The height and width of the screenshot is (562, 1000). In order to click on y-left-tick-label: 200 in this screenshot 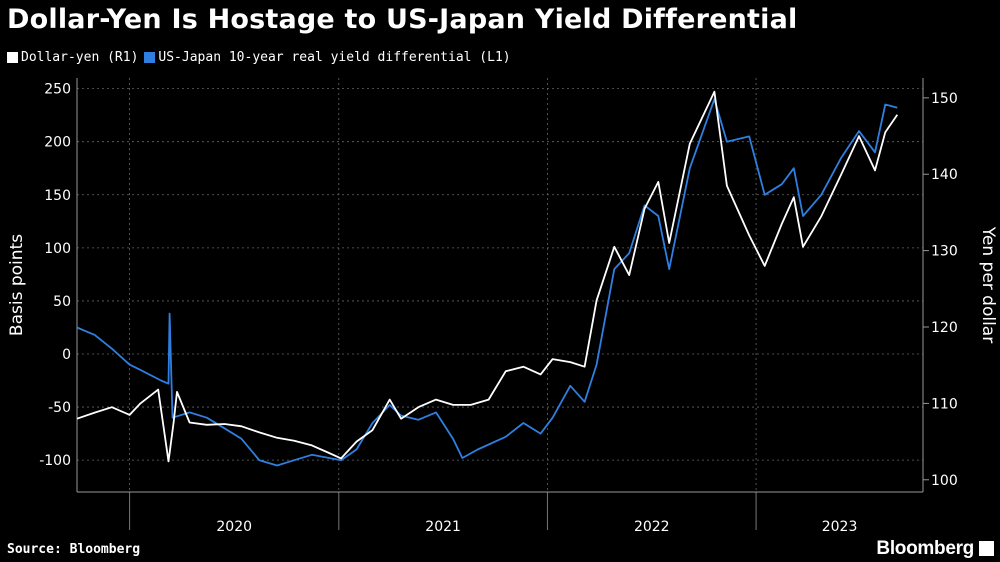, I will do `click(57, 143)`.